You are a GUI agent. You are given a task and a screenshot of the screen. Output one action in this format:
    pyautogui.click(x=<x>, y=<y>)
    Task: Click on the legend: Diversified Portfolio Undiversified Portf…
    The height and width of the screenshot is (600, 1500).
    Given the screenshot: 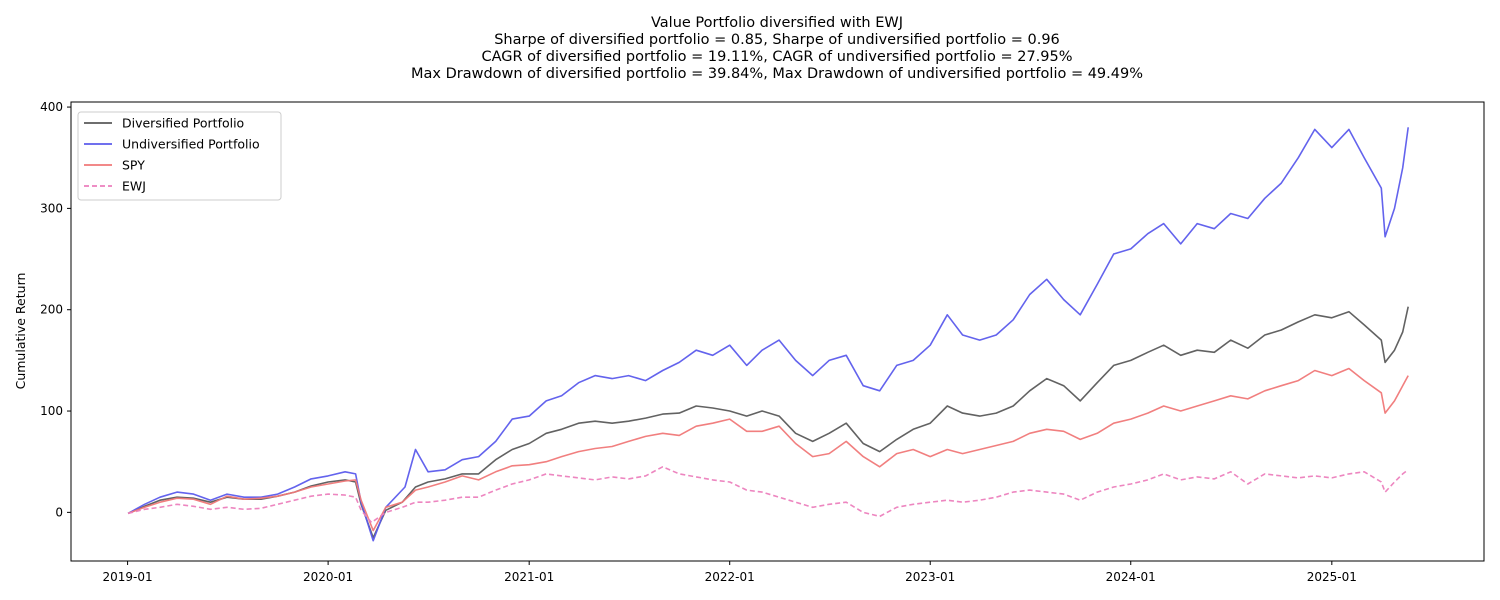 What is the action you would take?
    pyautogui.click(x=179, y=156)
    